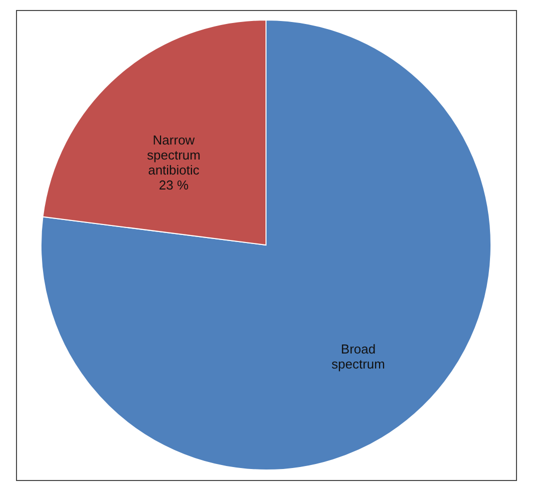  Describe the element at coordinates (358, 357) in the screenshot. I see `slice-label: Broad spectrum` at that location.